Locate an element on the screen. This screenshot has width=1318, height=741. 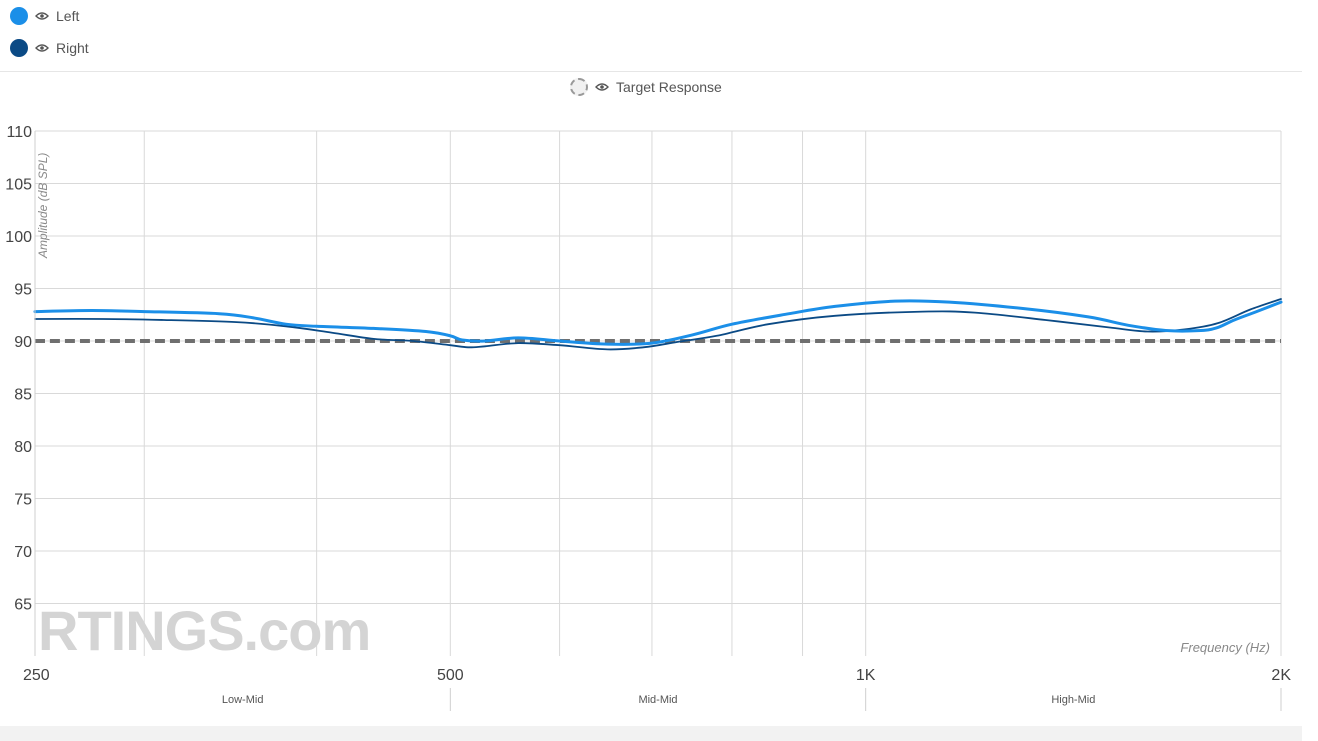
target-response-swatch is located at coordinates (579, 87).